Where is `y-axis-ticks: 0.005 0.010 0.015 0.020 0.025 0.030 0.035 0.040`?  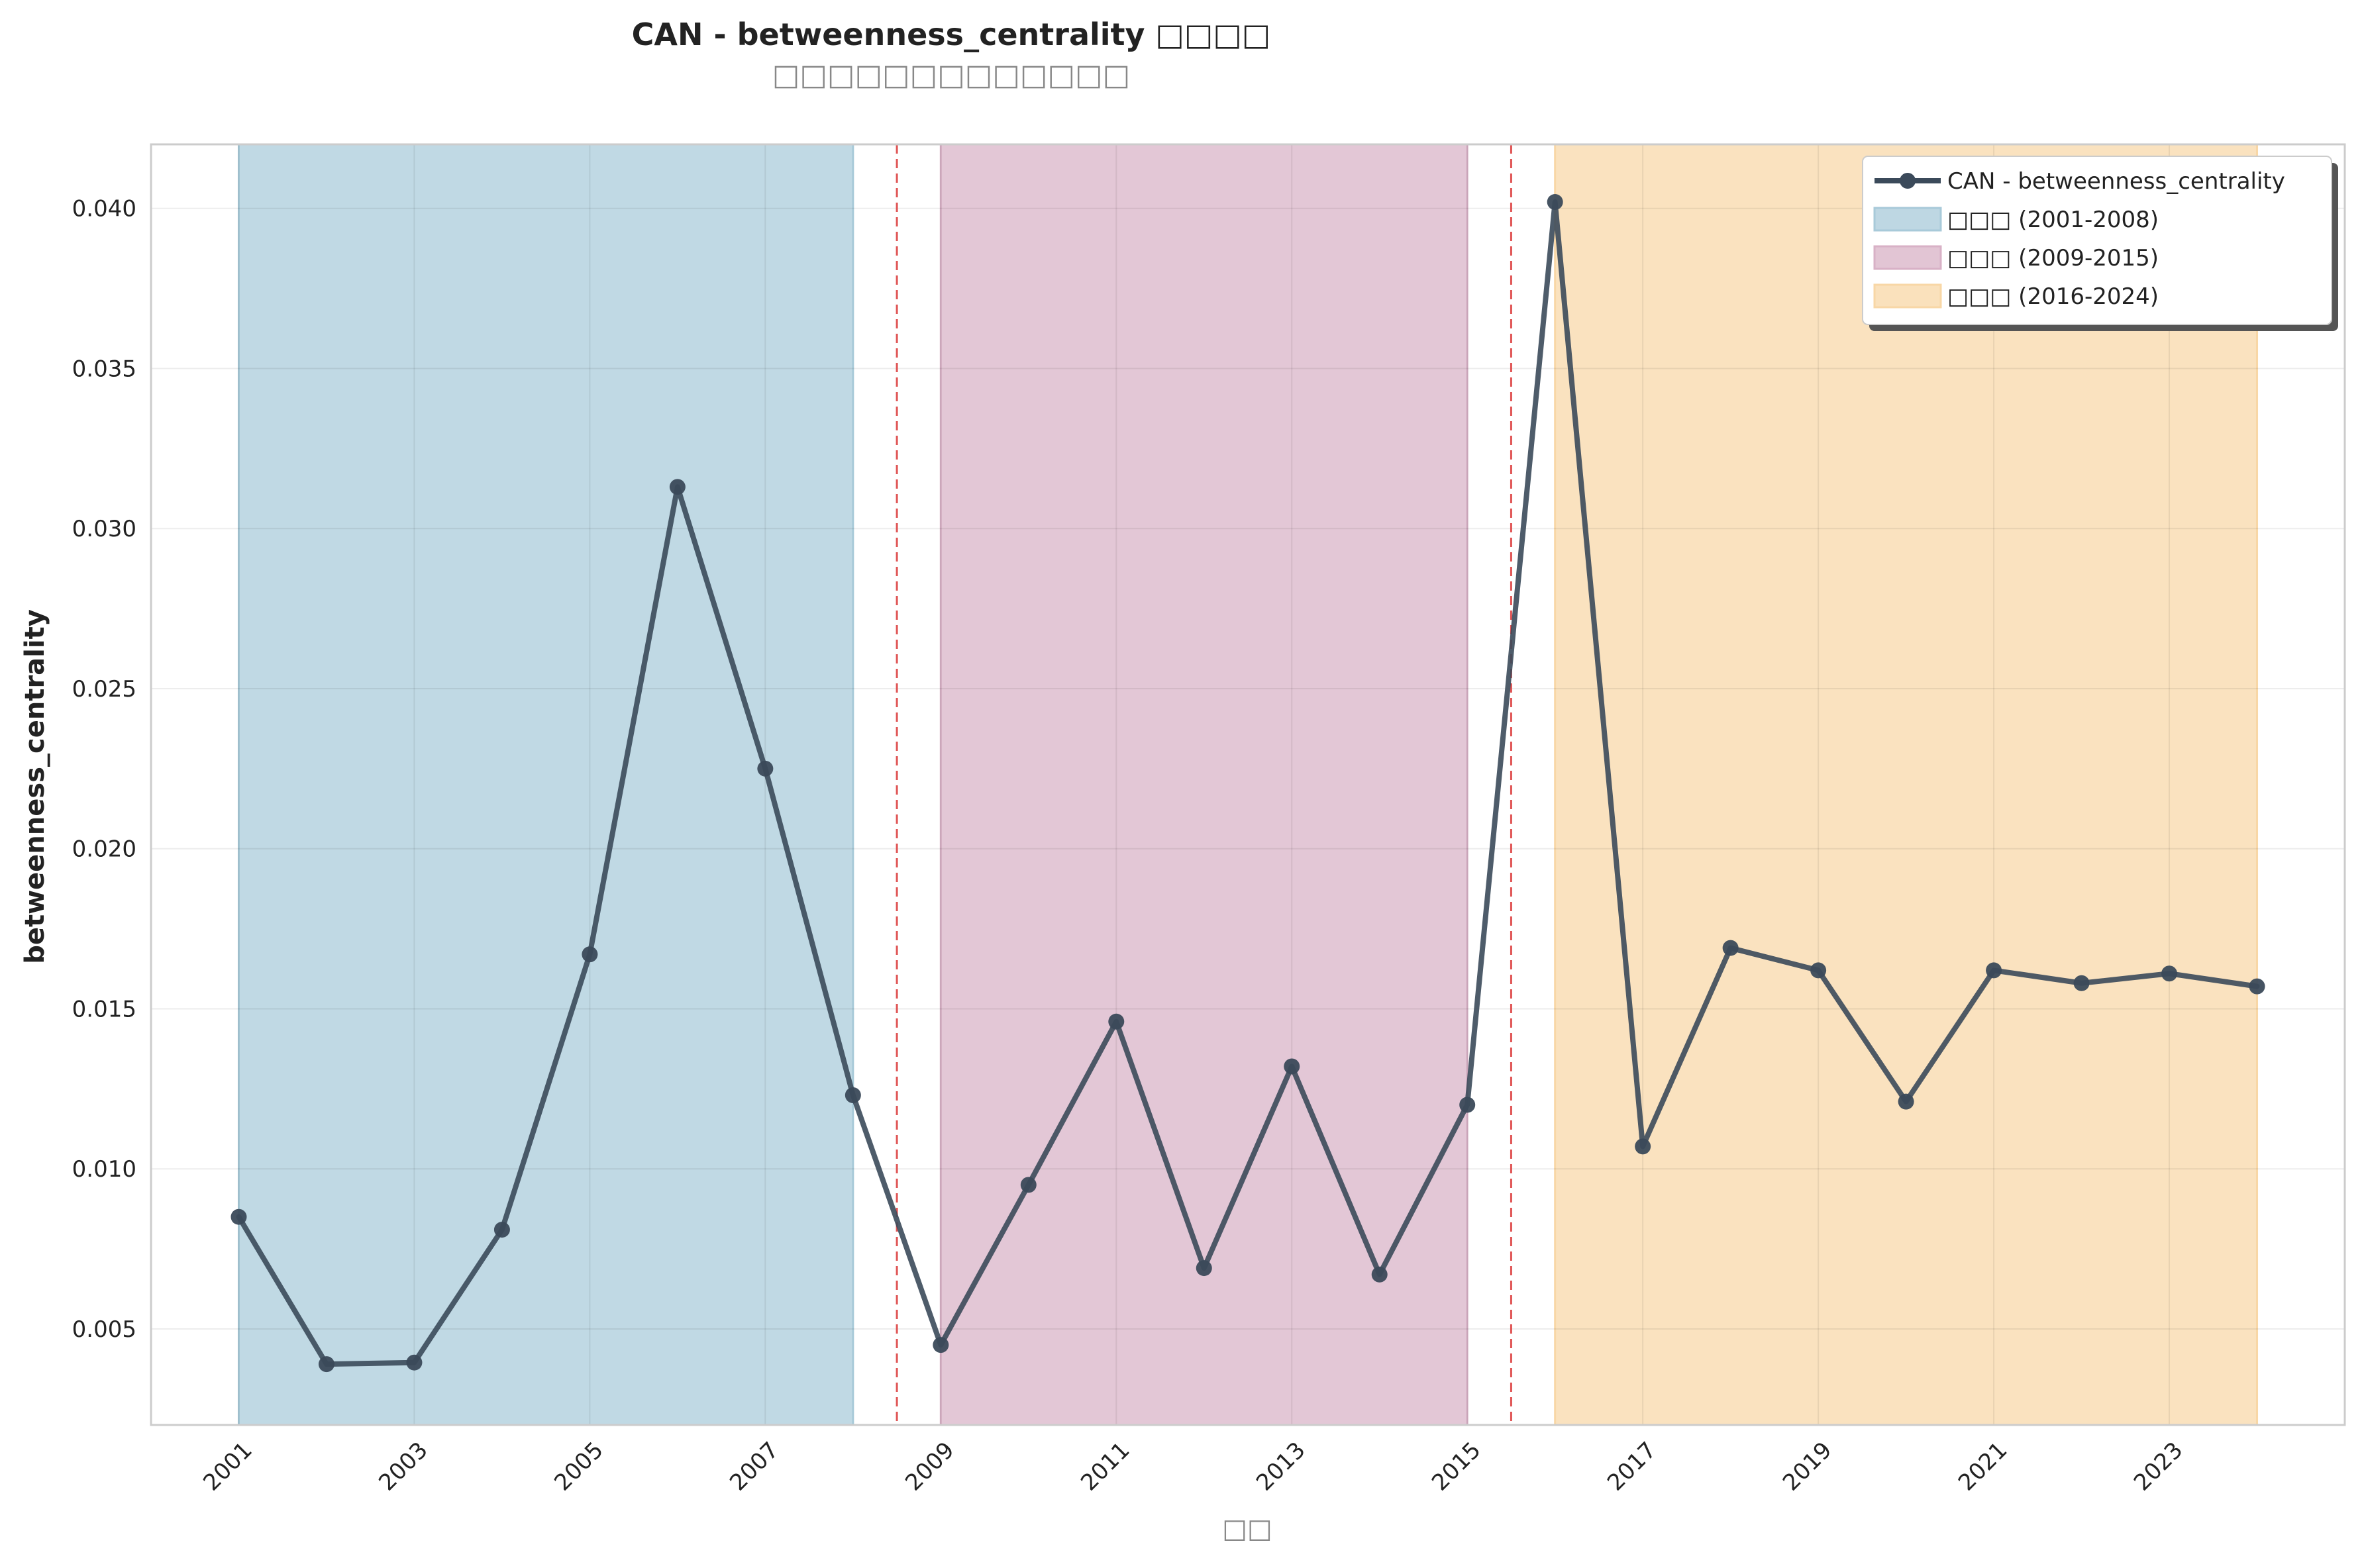
y-axis-ticks: 0.005 0.010 0.015 0.020 0.025 0.030 0.035 0.040 is located at coordinates (104, 769).